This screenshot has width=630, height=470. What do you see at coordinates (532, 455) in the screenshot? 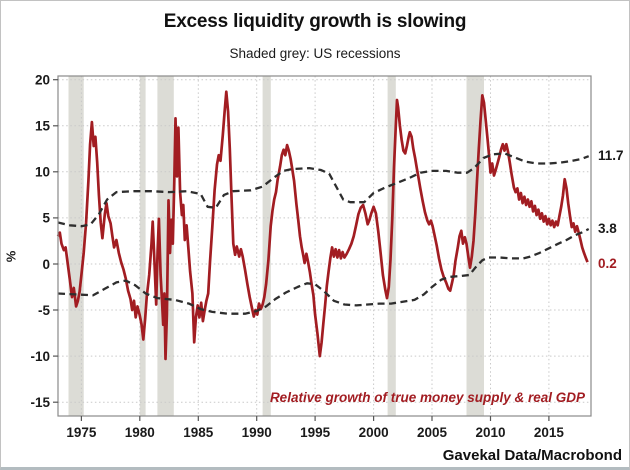
I see `source-credit: Gavekal Data/Macrobond` at bounding box center [532, 455].